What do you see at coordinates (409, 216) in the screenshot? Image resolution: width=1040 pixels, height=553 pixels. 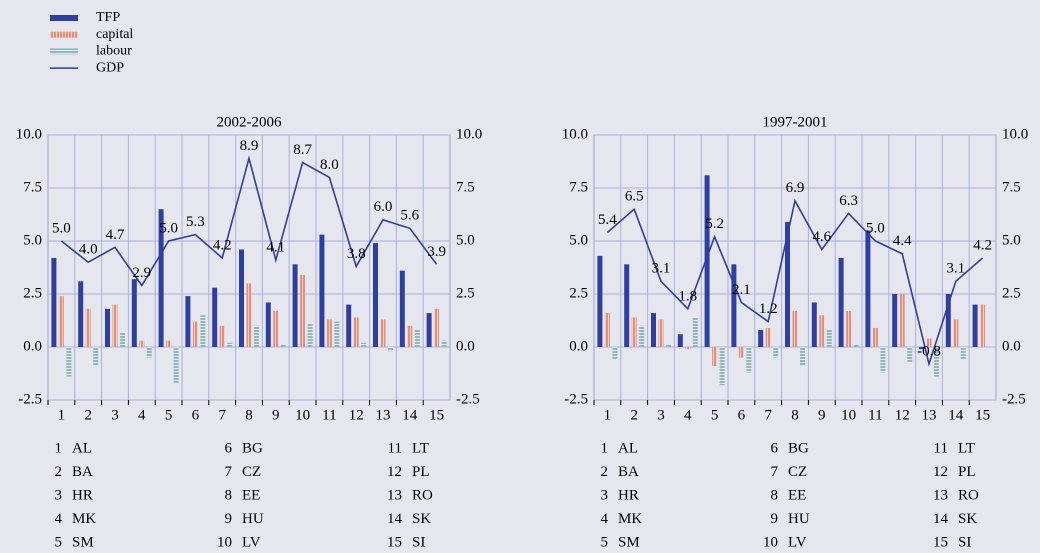 I see `value-label: 5.6` at bounding box center [409, 216].